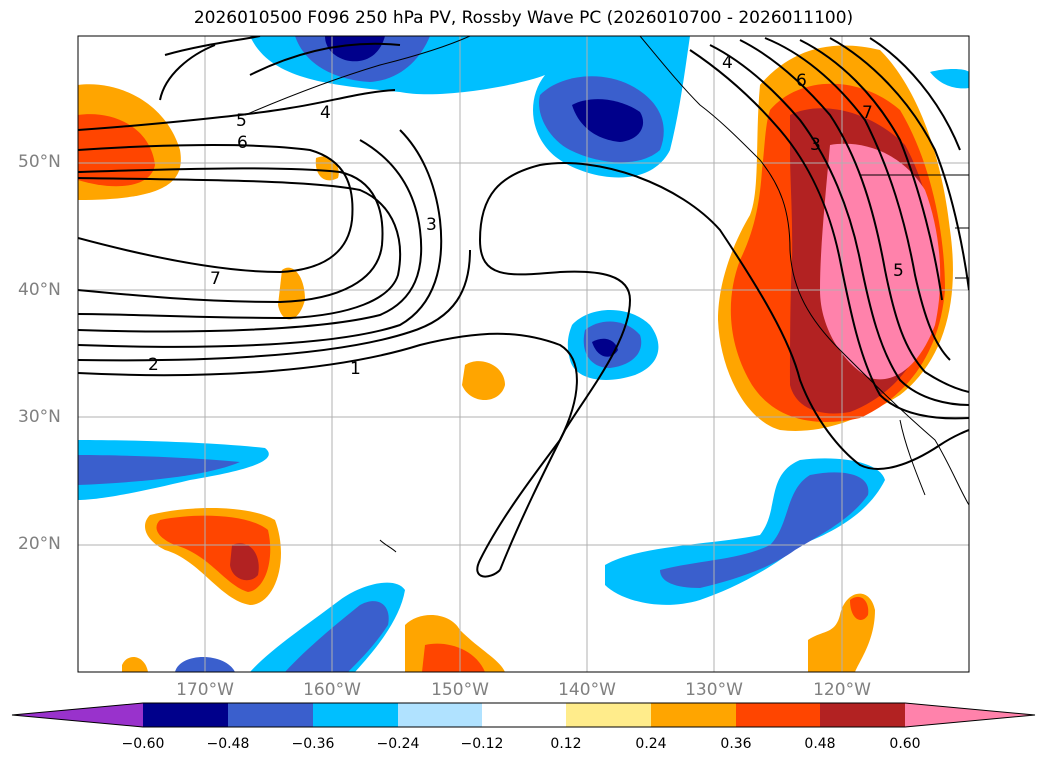 The width and height of the screenshot is (1047, 765). What do you see at coordinates (651, 744) in the screenshot?
I see `colorbar-tick-label: 0.24` at bounding box center [651, 744].